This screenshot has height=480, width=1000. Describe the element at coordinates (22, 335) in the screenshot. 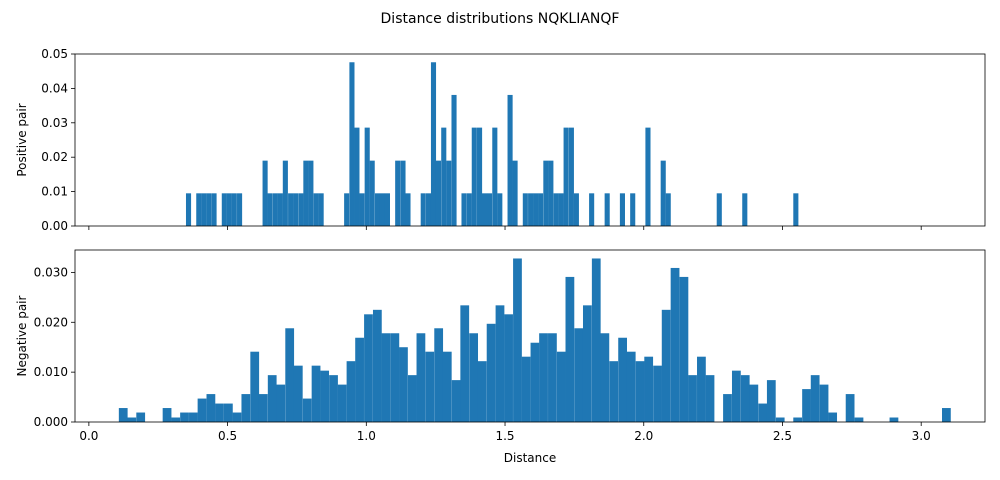

I see `negative-pair-y-axis-label: Negative pair` at that location.